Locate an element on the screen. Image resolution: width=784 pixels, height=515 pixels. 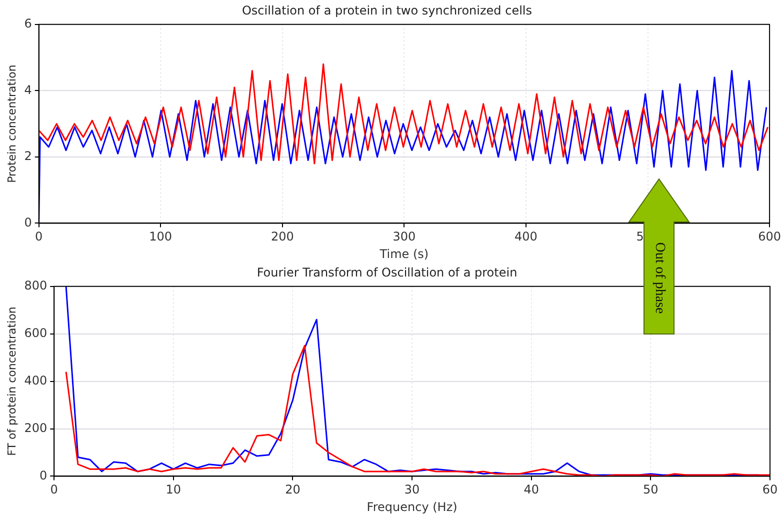
x-tick-label: 600 is located at coordinates (769, 237).